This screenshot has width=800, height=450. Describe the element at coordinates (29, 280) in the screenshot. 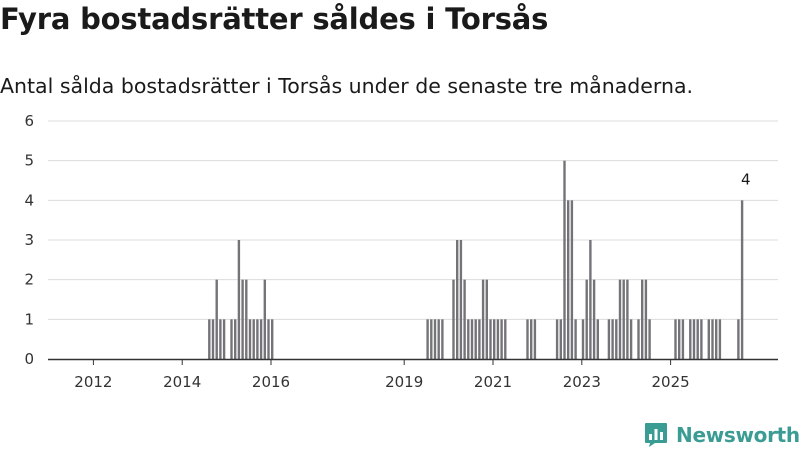

I see `y-tick-label: 2` at that location.